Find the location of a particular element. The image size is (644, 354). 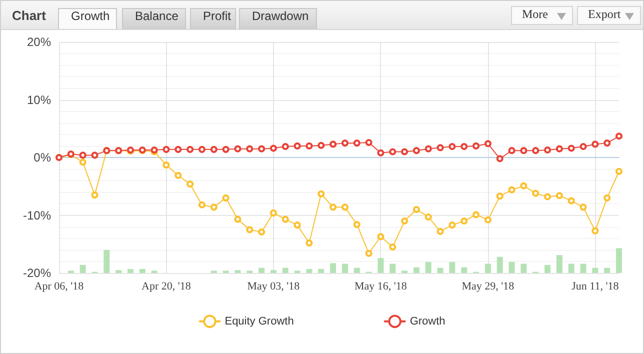

text: More is located at coordinates (542, 15).